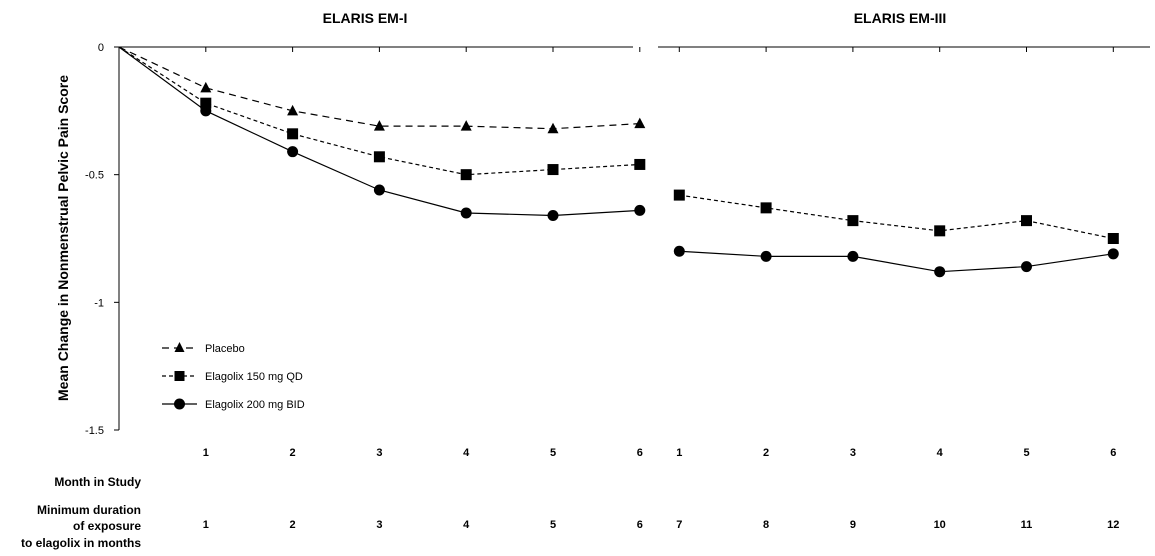  What do you see at coordinates (206, 525) in the screenshot?
I see `duration-tick-label: 1` at bounding box center [206, 525].